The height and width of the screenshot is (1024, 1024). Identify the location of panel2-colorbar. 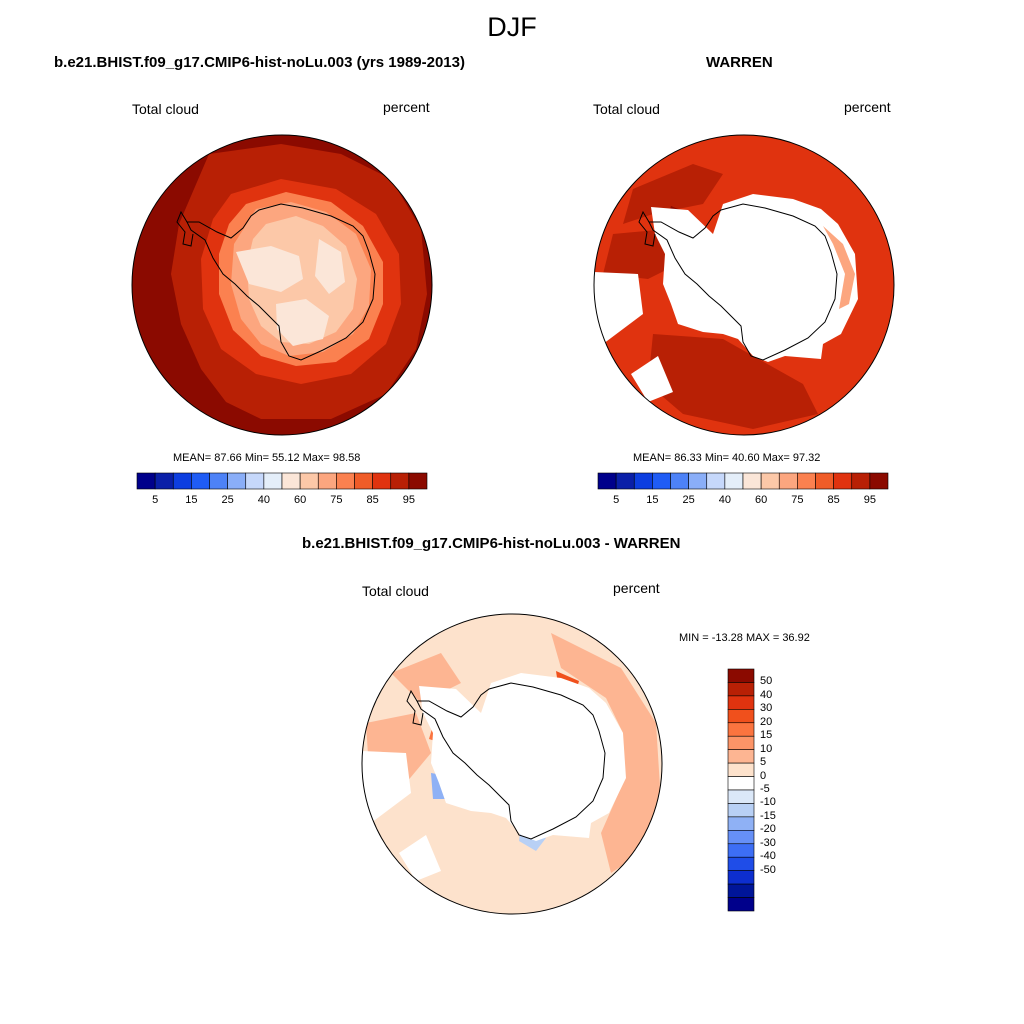
(743, 481).